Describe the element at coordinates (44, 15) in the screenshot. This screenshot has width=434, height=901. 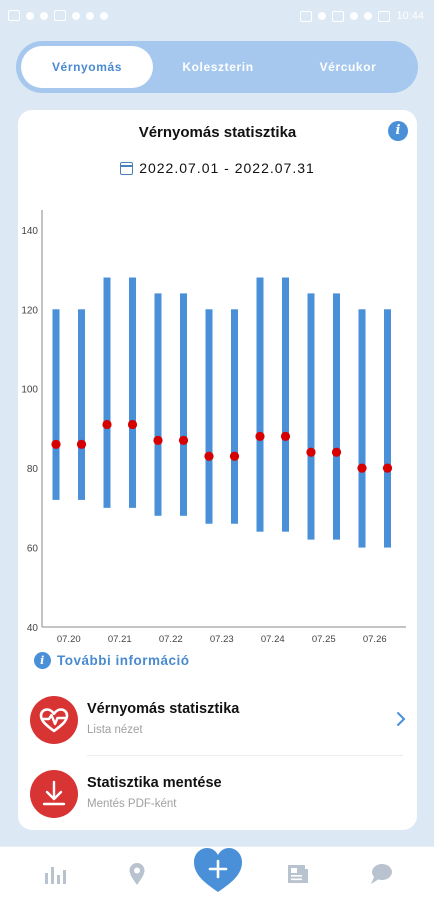
I see `wifi-icon` at that location.